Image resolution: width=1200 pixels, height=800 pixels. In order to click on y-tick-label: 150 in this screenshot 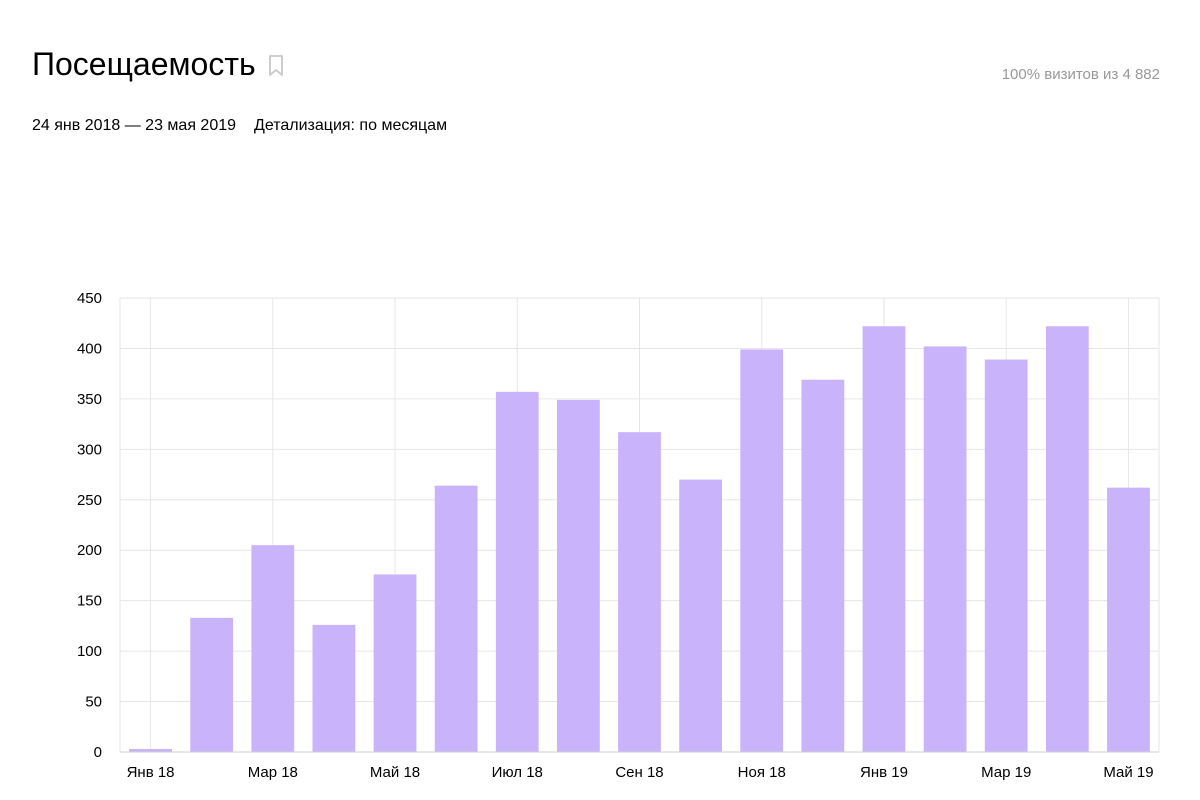, I will do `click(89, 601)`.